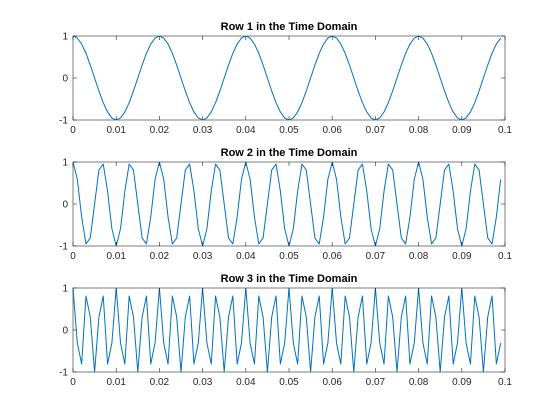  Describe the element at coordinates (289, 27) in the screenshot. I see `chart-title: Row 1 in the Time Domain` at that location.